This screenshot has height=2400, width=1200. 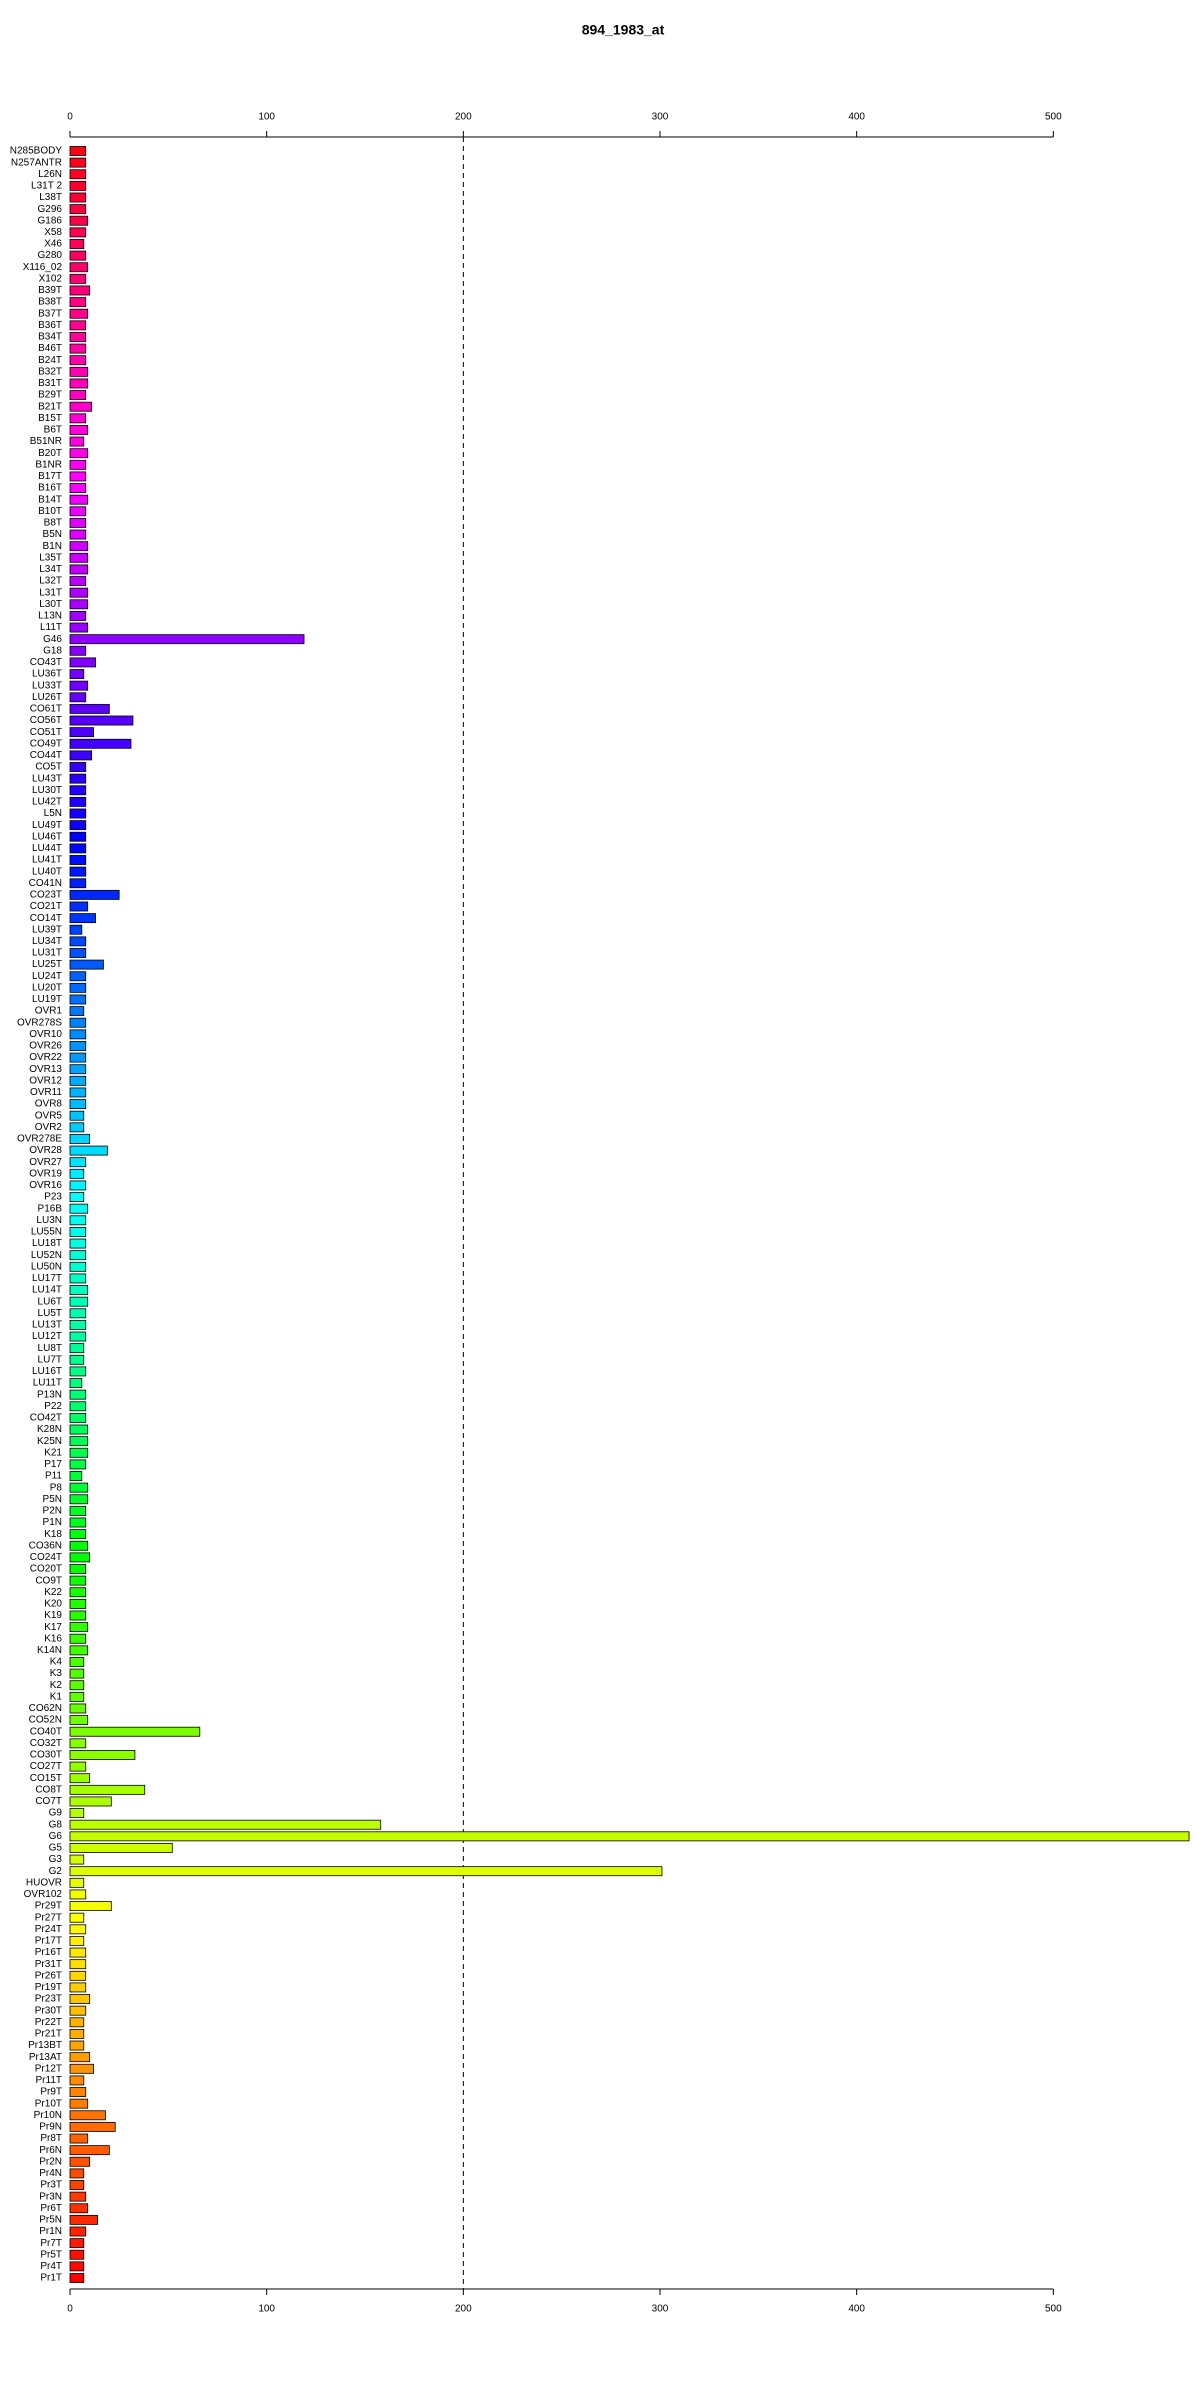 What do you see at coordinates (47, 778) in the screenshot?
I see `y-tick-label: LU43T` at bounding box center [47, 778].